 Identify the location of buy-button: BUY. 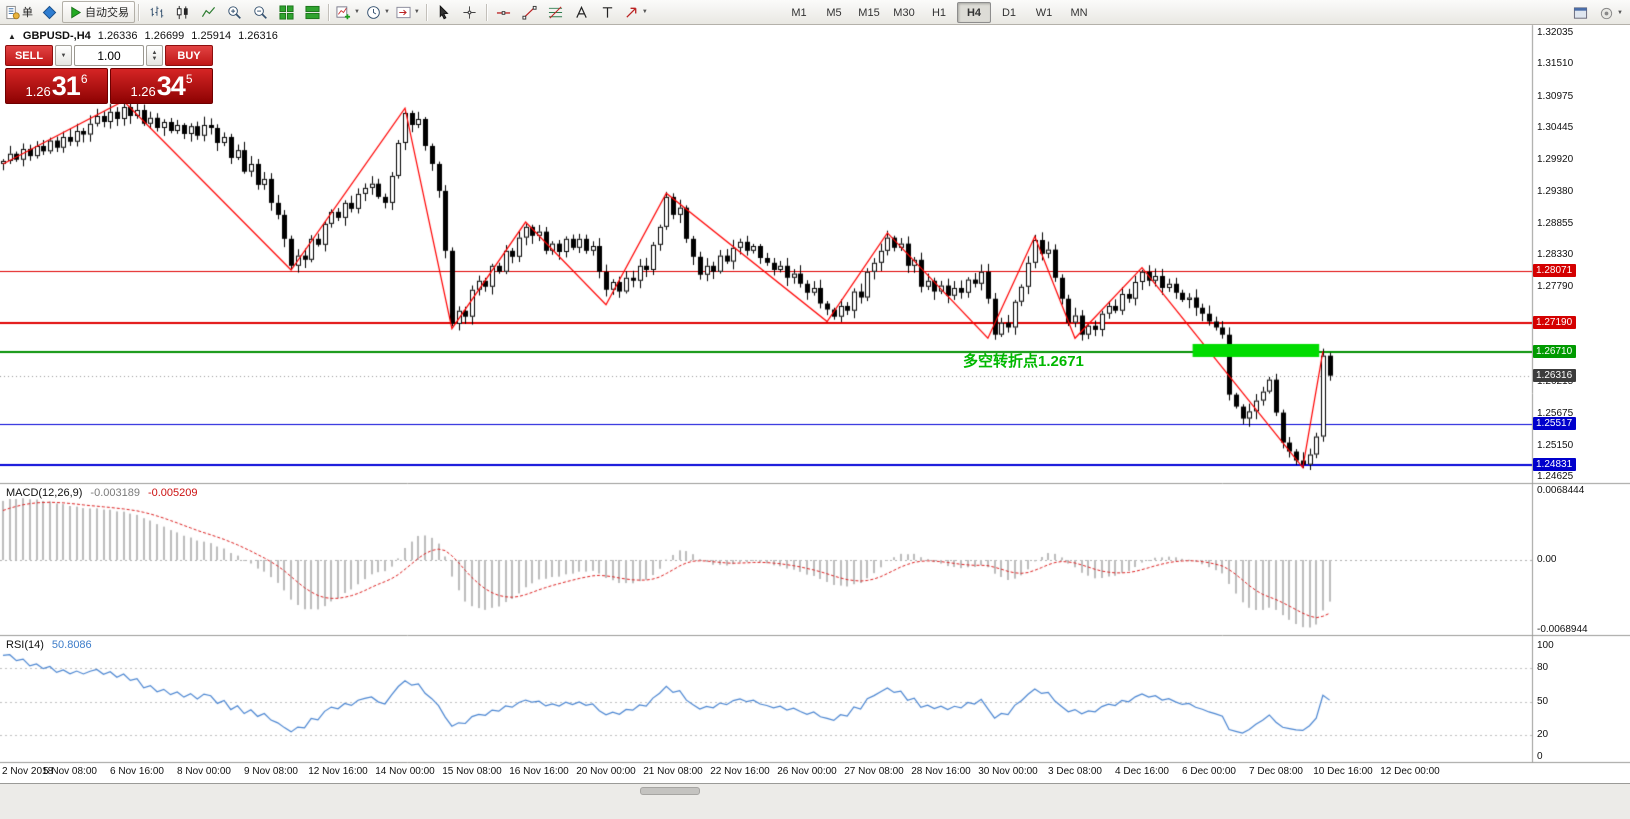
(189, 55).